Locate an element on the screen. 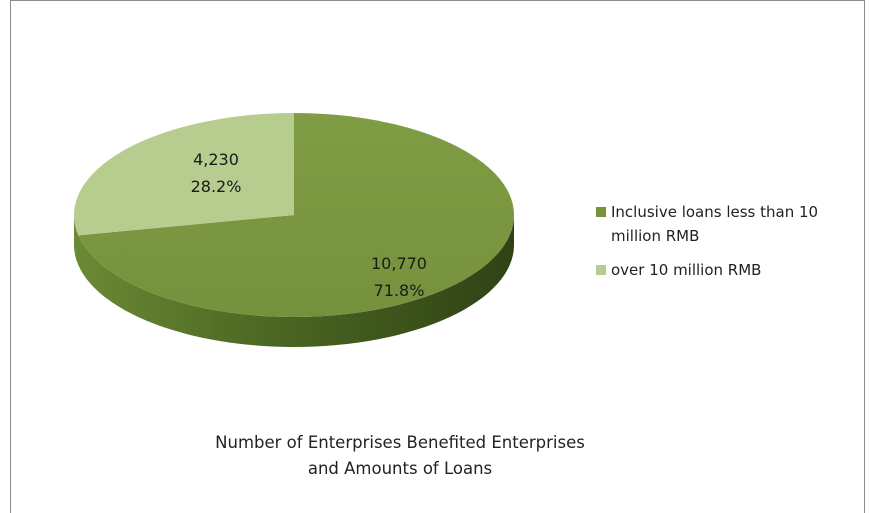 The width and height of the screenshot is (870, 513). legend-label-inclusive-line1: Inclusive loans less than 10 is located at coordinates (715, 212).